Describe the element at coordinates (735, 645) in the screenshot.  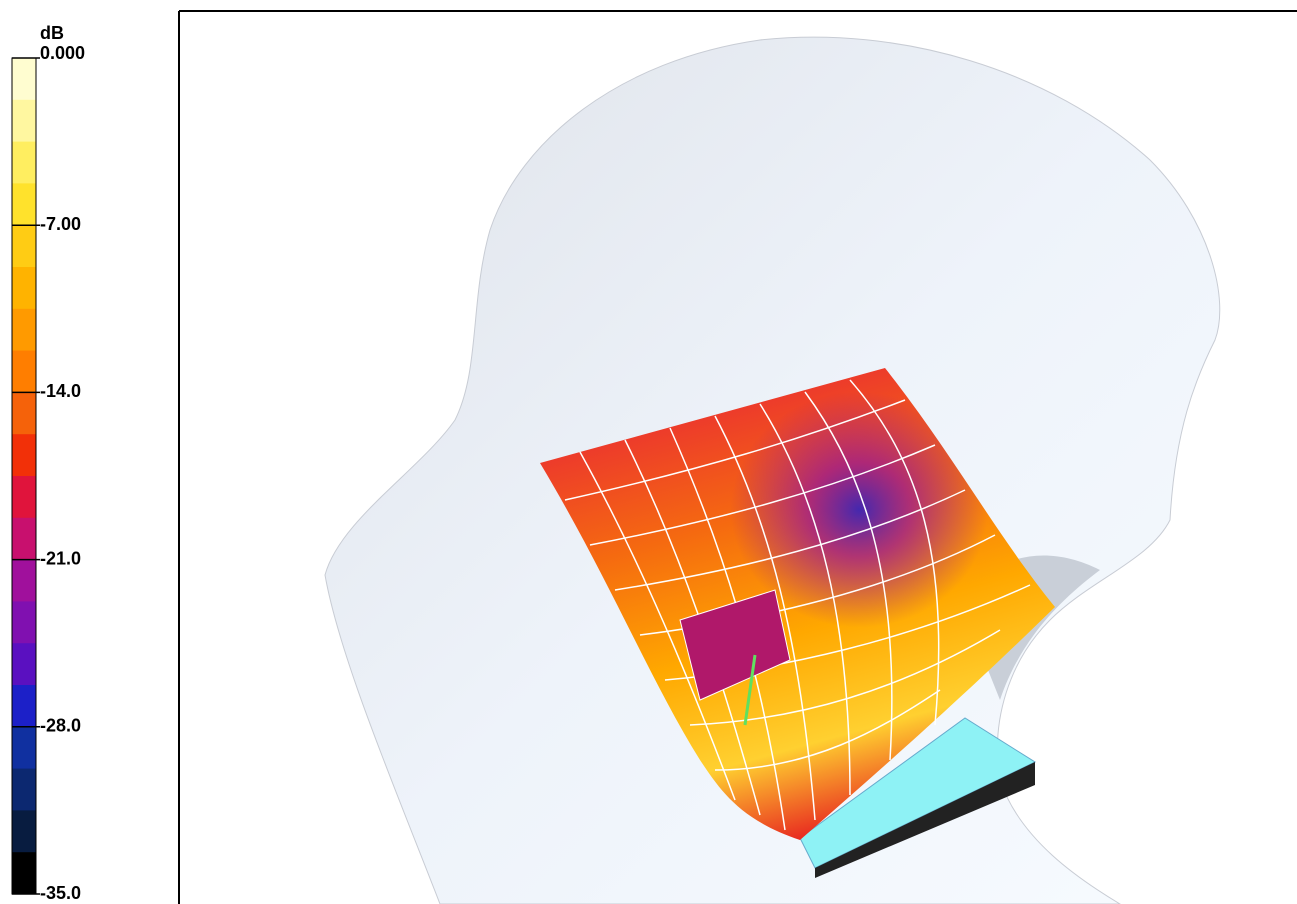
I see `antenna` at that location.